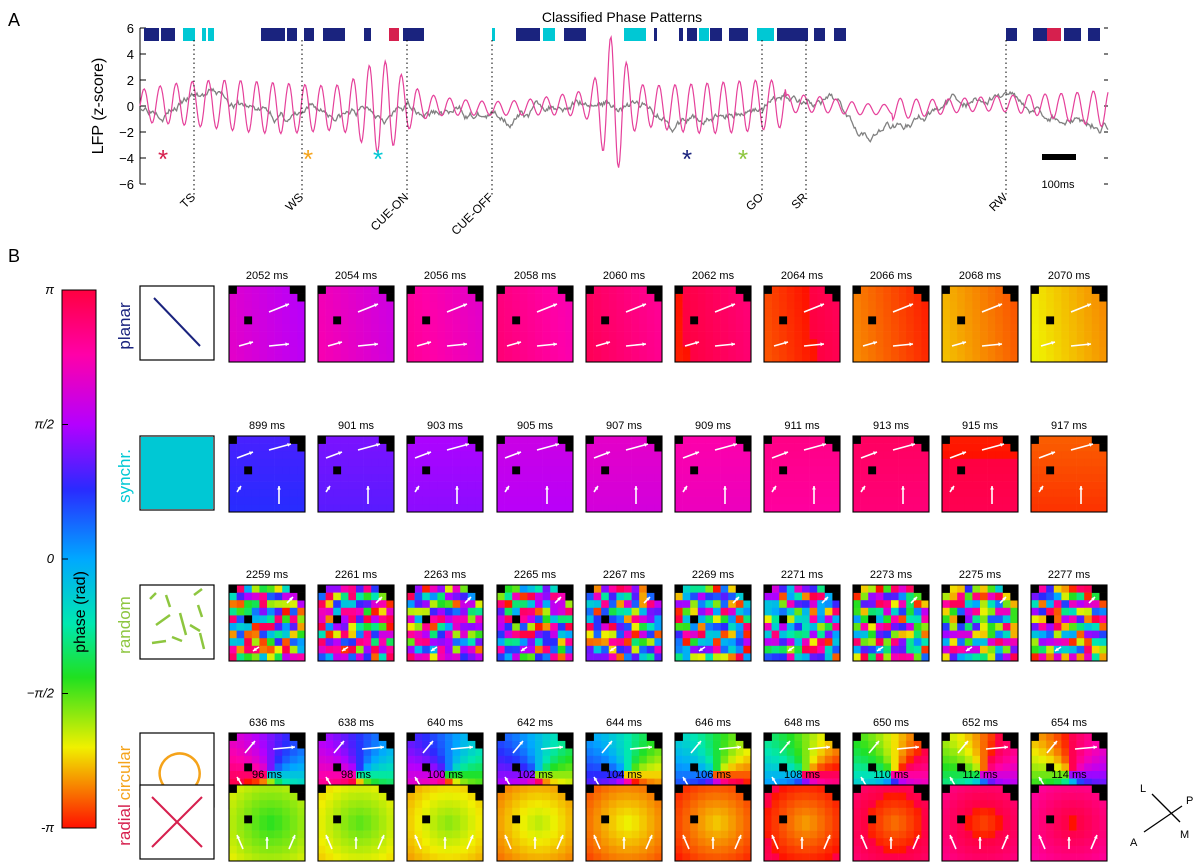 Image resolution: width=1198 pixels, height=863 pixels. What do you see at coordinates (624, 276) in the screenshot?
I see `frame-time-label: 2060 ms` at bounding box center [624, 276].